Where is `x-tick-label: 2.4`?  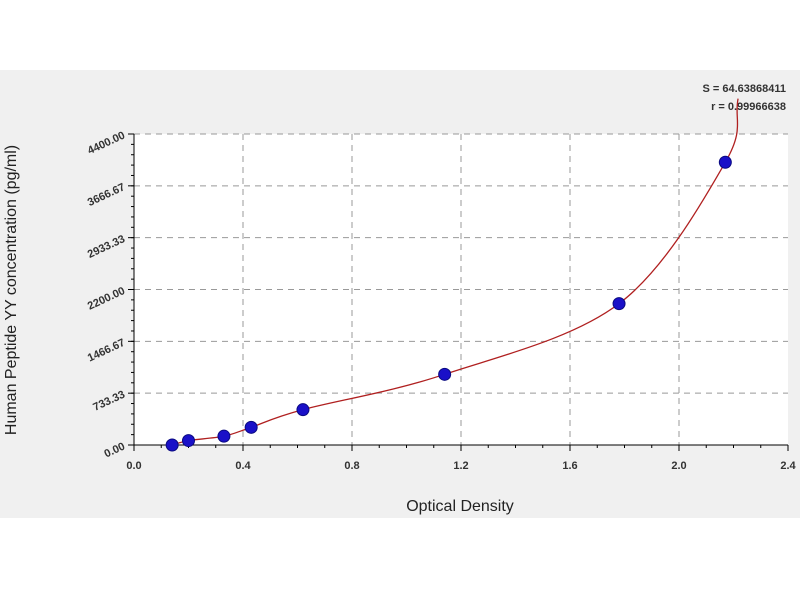 x-tick-label: 2.4 is located at coordinates (788, 466).